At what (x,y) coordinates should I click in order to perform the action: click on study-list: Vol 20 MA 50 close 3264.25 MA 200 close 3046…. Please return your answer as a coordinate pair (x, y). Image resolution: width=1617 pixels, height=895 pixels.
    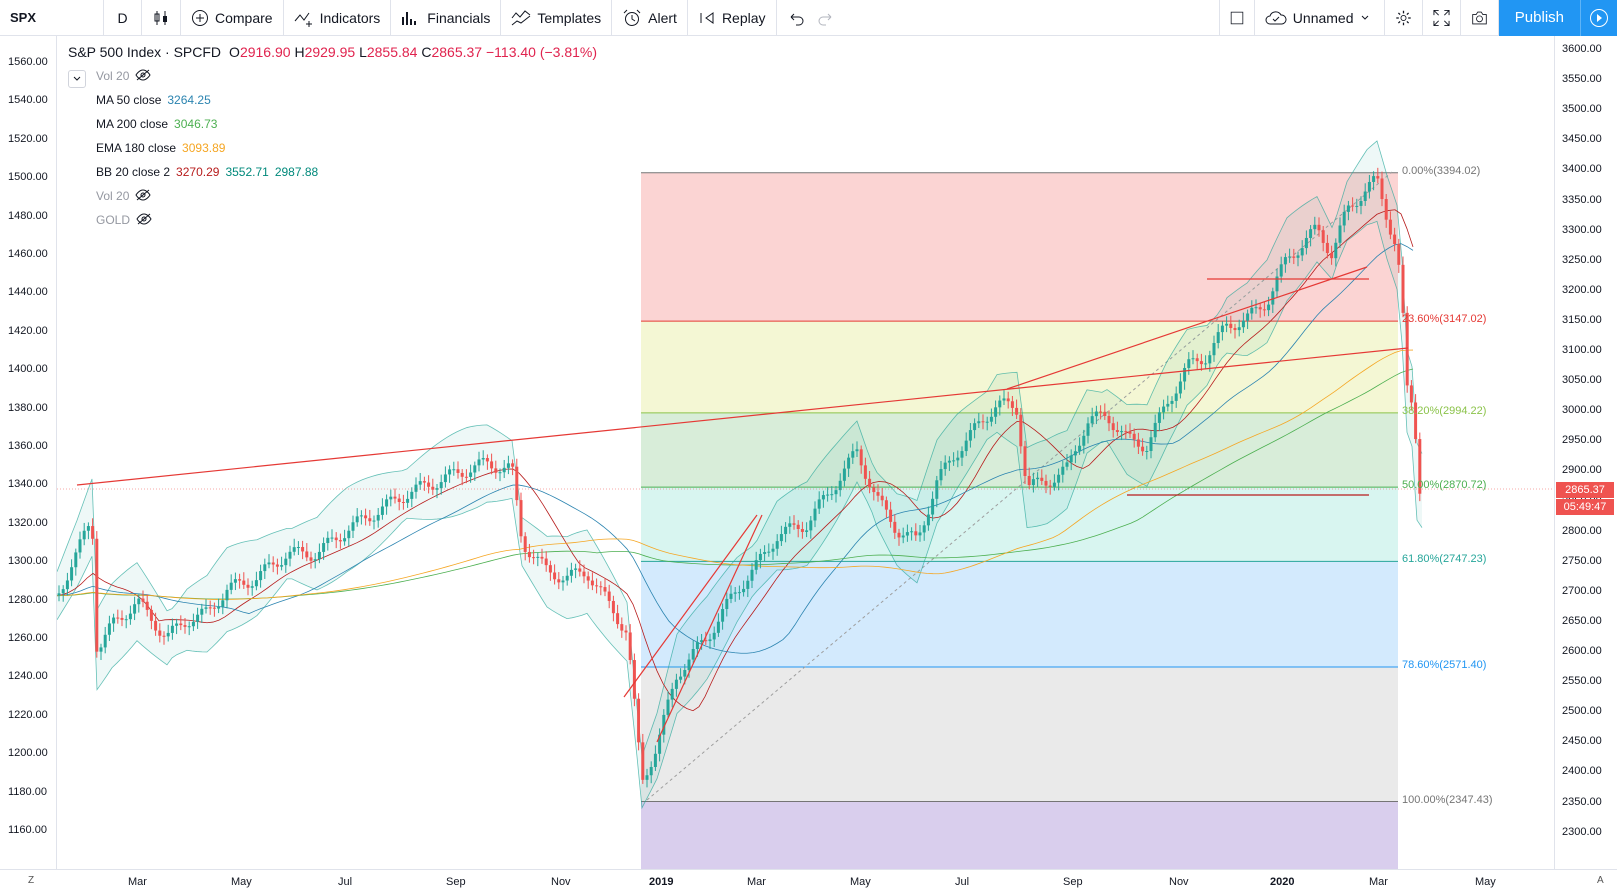
    Looking at the image, I should click on (332, 148).